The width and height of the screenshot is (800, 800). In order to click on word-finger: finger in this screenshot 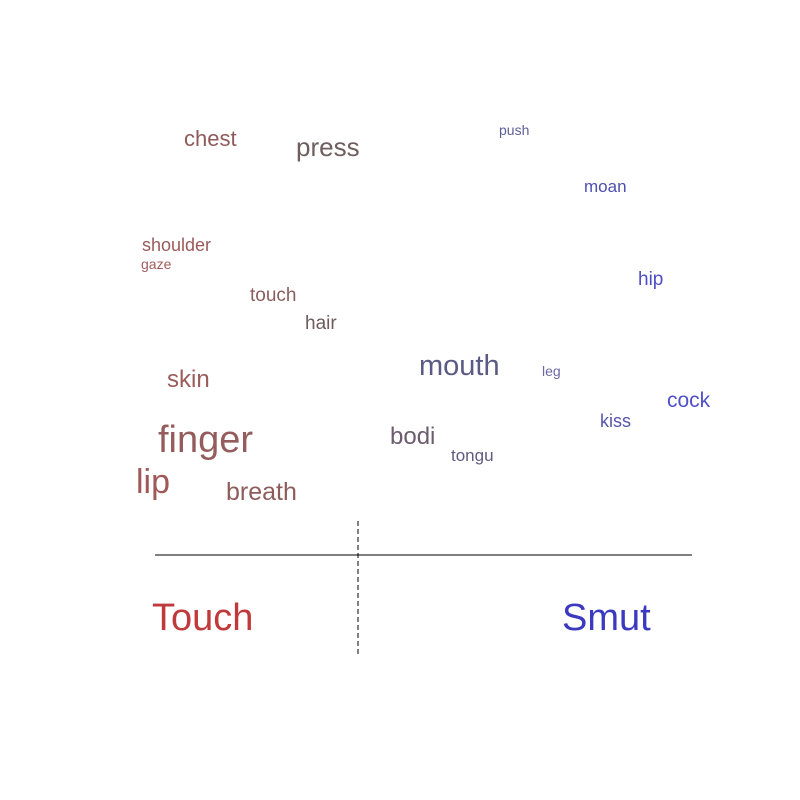, I will do `click(205, 440)`.